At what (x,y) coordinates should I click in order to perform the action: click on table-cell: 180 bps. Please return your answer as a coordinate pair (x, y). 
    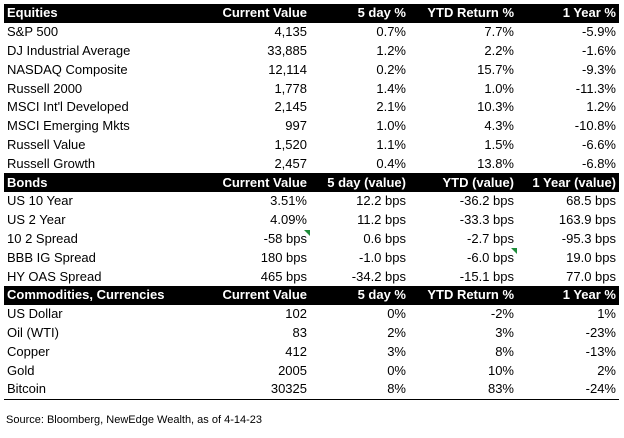
    Looking at the image, I should click on (283, 257).